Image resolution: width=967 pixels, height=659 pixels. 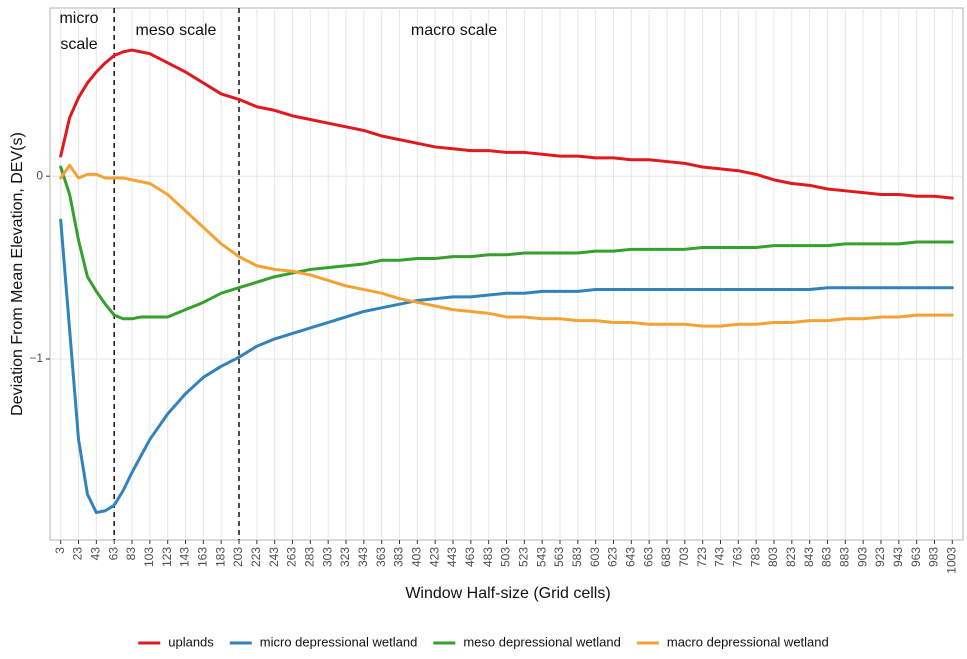 I want to click on x-tick-label: 483, so click(x=488, y=557).